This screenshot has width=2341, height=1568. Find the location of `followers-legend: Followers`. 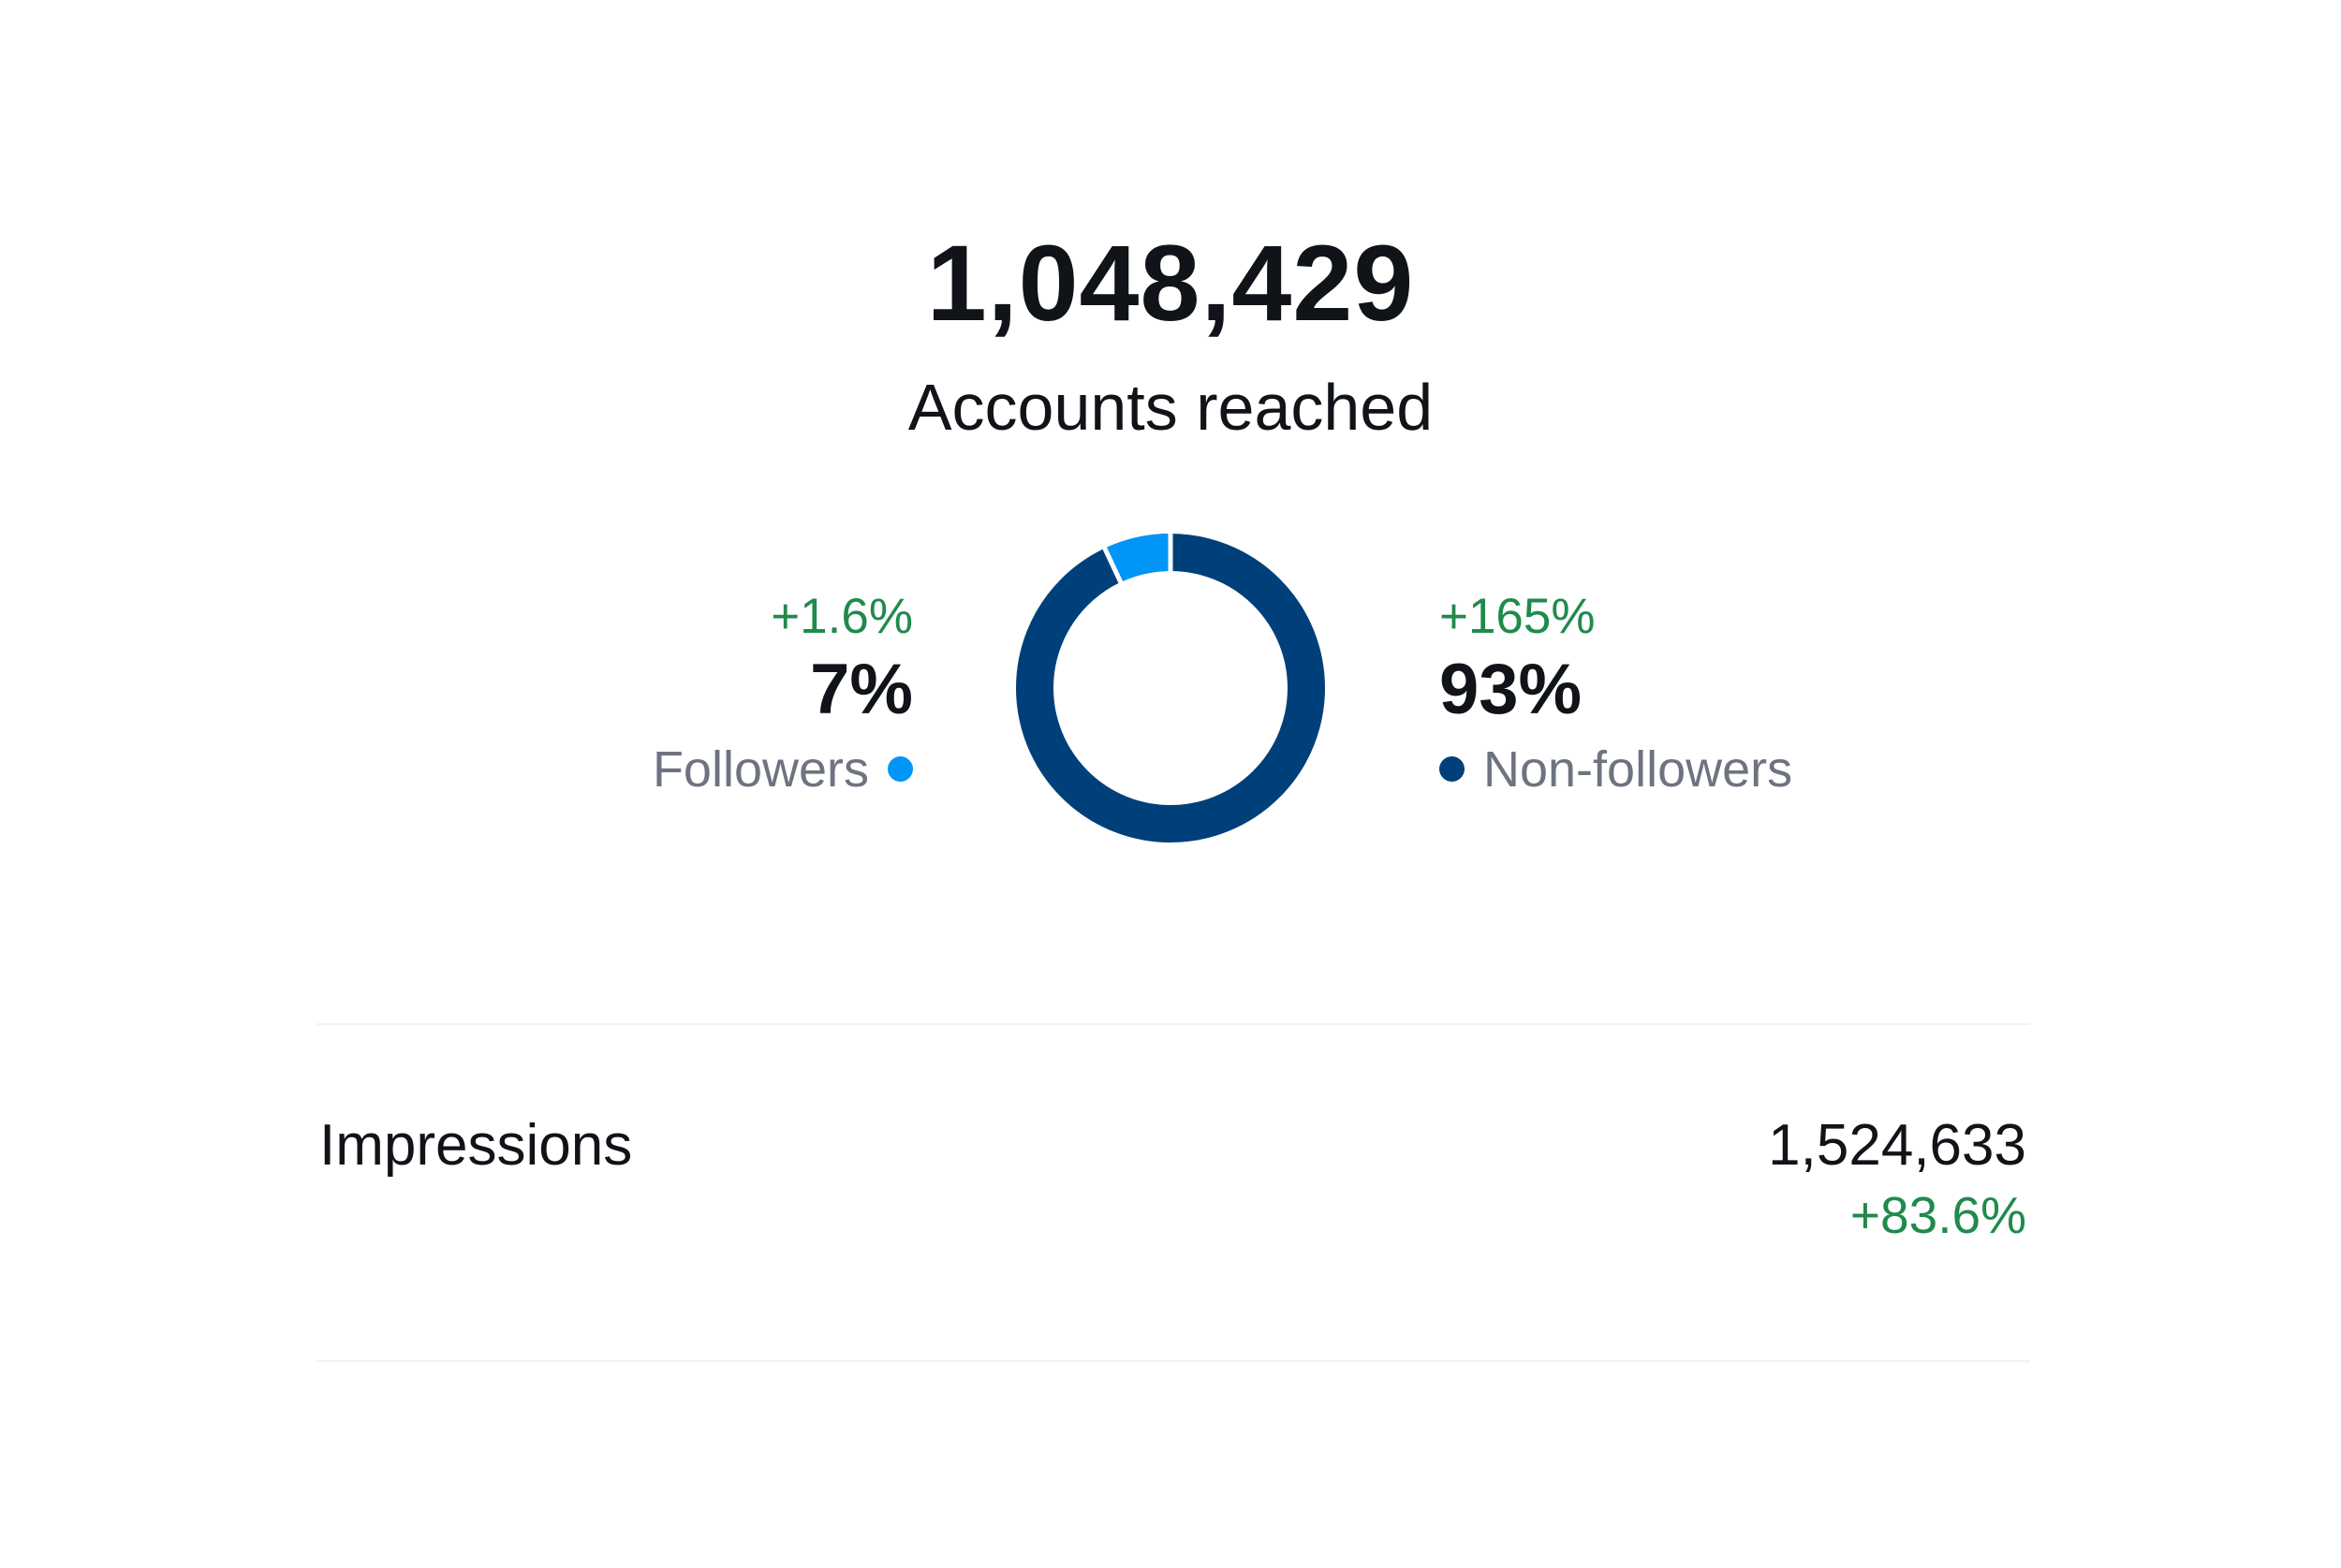

followers-legend: Followers is located at coordinates (783, 770).